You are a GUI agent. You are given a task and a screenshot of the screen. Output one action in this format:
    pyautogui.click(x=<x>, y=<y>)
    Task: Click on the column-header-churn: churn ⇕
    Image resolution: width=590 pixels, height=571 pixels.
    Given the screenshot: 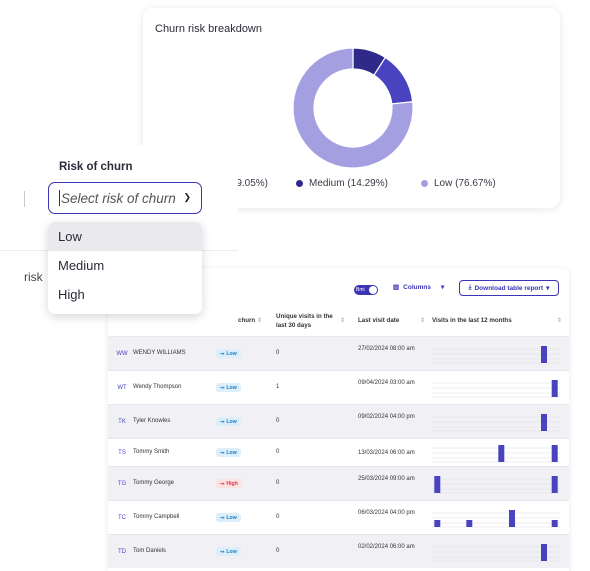 What is the action you would take?
    pyautogui.click(x=250, y=320)
    